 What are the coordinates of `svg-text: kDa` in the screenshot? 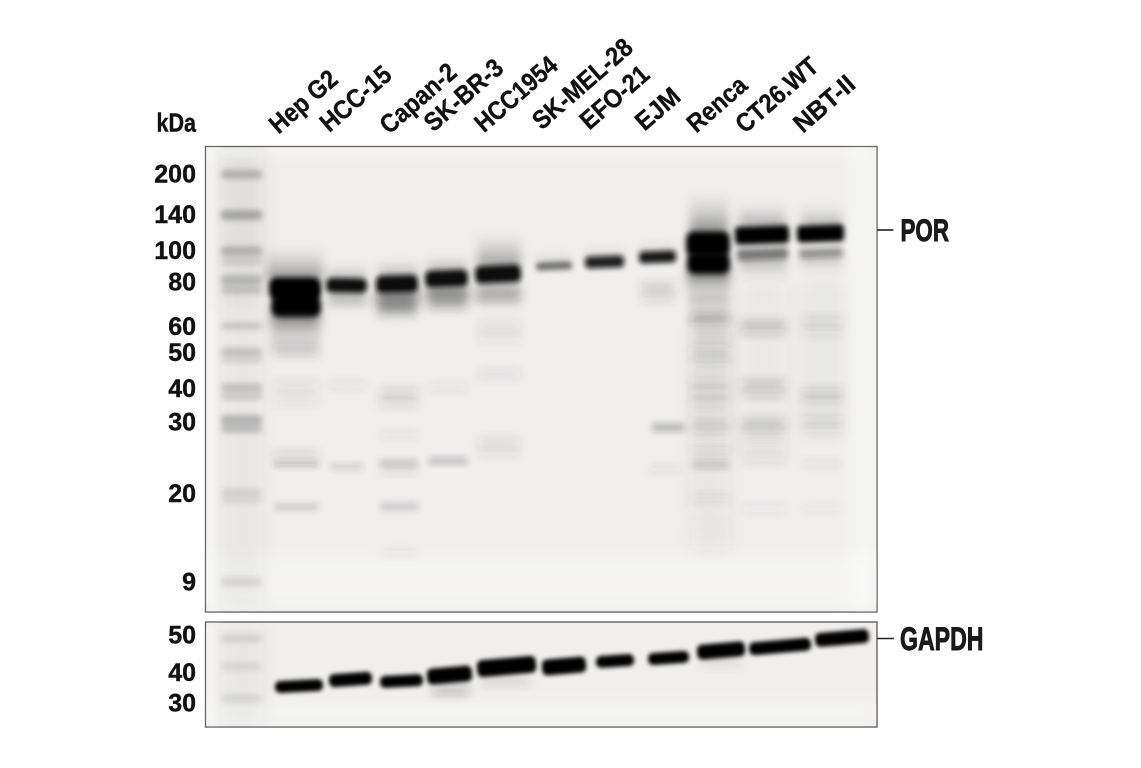 It's located at (177, 123).